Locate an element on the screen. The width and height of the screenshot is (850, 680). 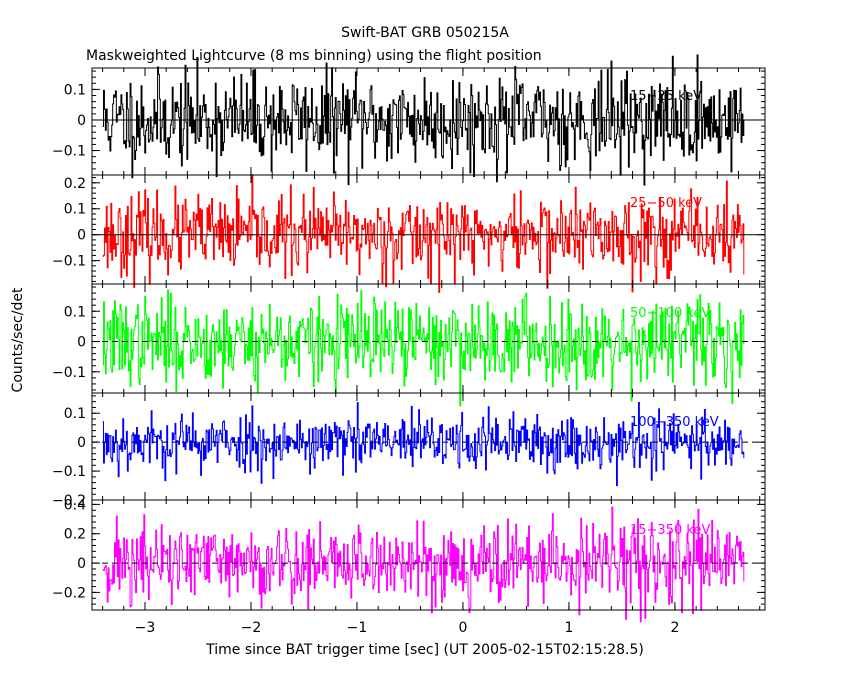
band-label: 15−25 keV is located at coordinates (666, 96).